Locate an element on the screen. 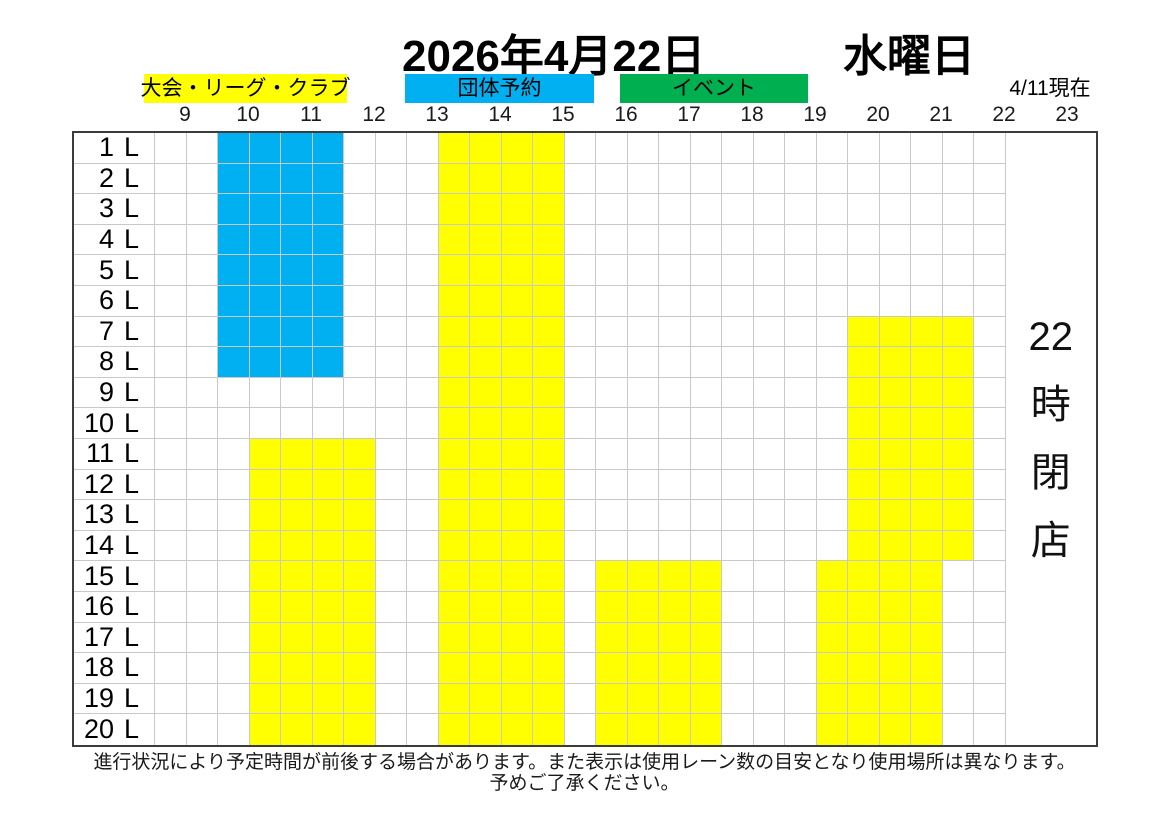 This screenshot has height=827, width=1169. lane-label-12: 12 L is located at coordinates (114, 485).